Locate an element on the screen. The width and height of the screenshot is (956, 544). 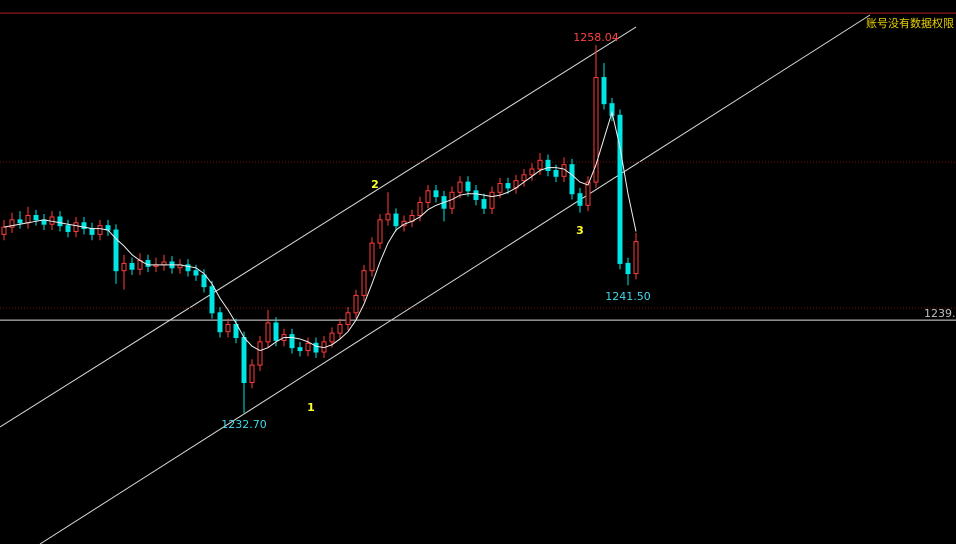
wave-label: 2 is located at coordinates (375, 184).